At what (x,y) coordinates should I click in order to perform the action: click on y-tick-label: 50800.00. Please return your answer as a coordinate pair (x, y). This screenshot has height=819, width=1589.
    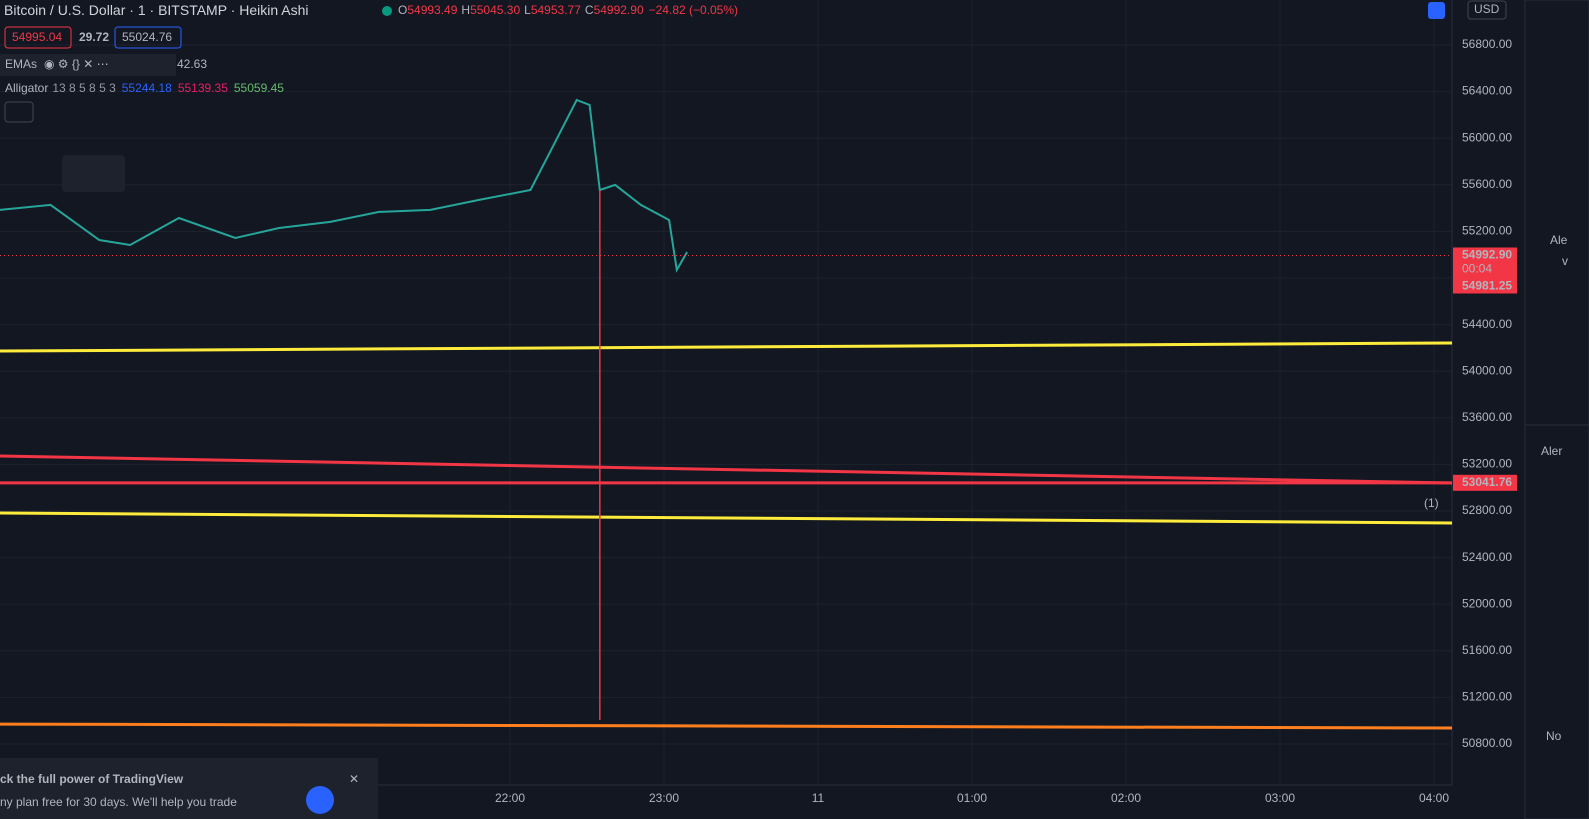
    Looking at the image, I should click on (1487, 743).